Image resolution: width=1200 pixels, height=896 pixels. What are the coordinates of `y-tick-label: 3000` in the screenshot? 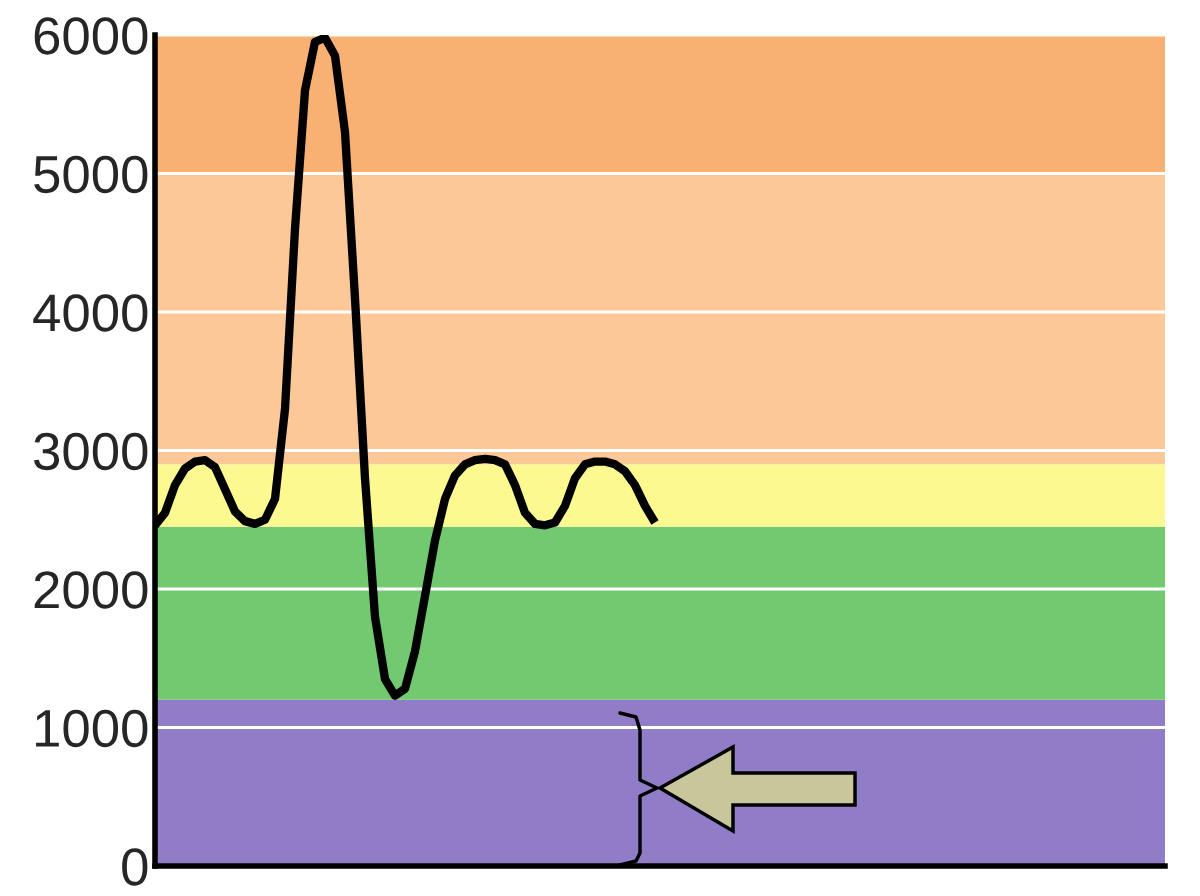 It's located at (91, 451).